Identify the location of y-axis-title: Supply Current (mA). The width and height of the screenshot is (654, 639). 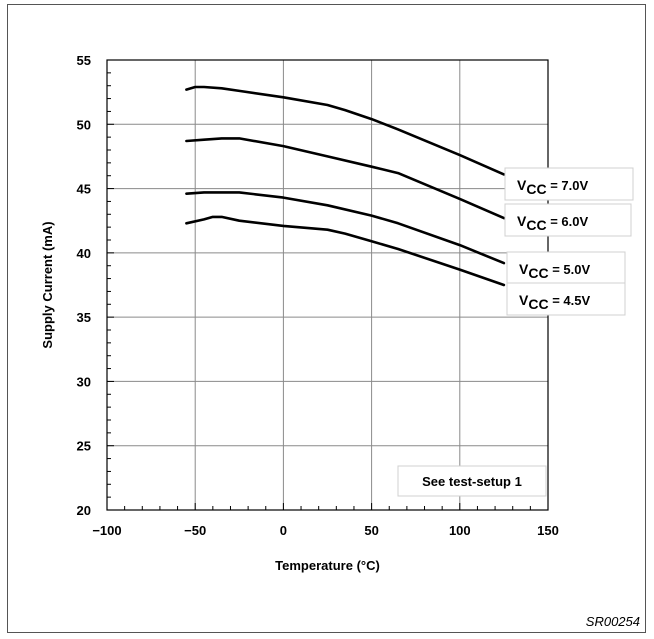
(47, 284).